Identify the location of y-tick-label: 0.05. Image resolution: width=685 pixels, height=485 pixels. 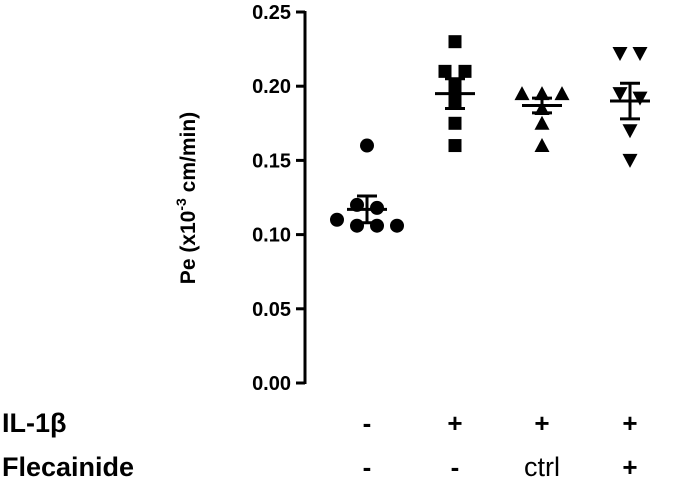
(271, 310).